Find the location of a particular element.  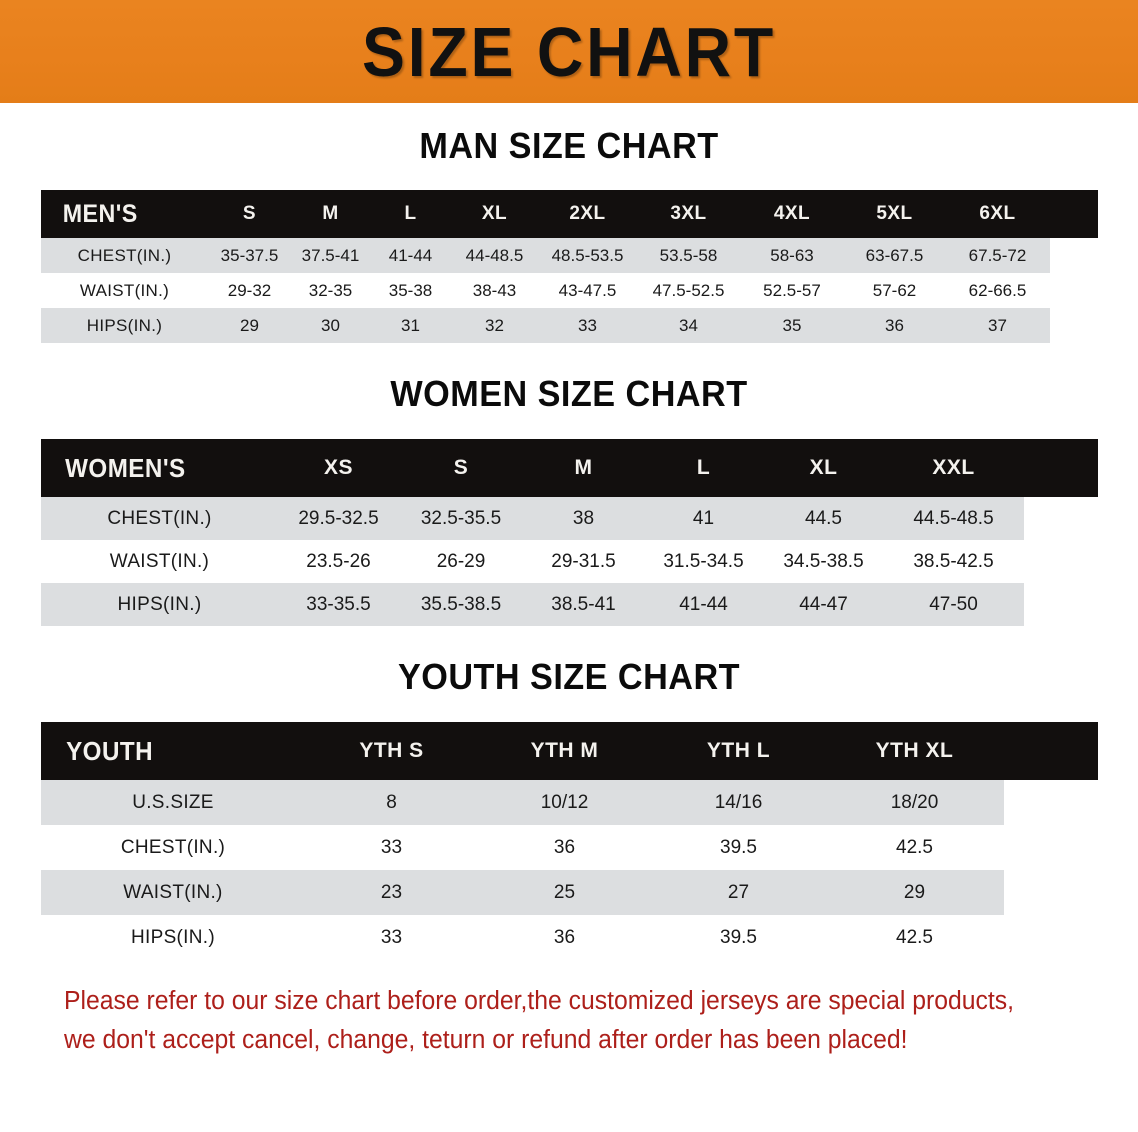

women-chest-xxl: 44.5-48.5 is located at coordinates (953, 518).